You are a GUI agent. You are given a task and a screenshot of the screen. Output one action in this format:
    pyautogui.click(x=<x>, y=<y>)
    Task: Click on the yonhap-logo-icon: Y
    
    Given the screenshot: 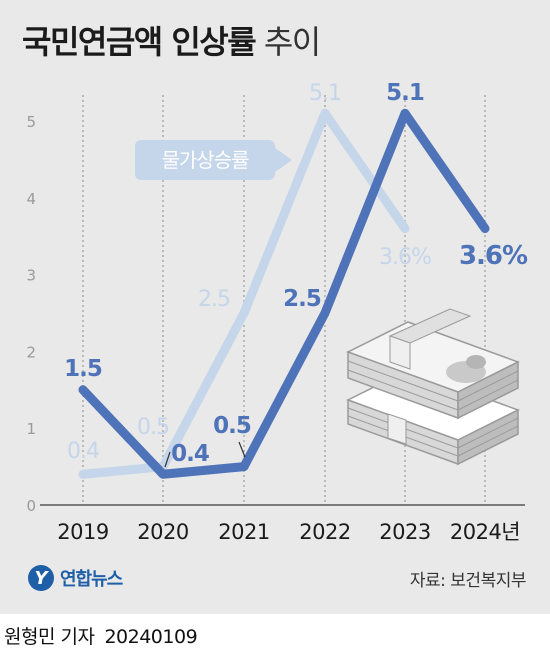 What is the action you would take?
    pyautogui.click(x=41, y=578)
    